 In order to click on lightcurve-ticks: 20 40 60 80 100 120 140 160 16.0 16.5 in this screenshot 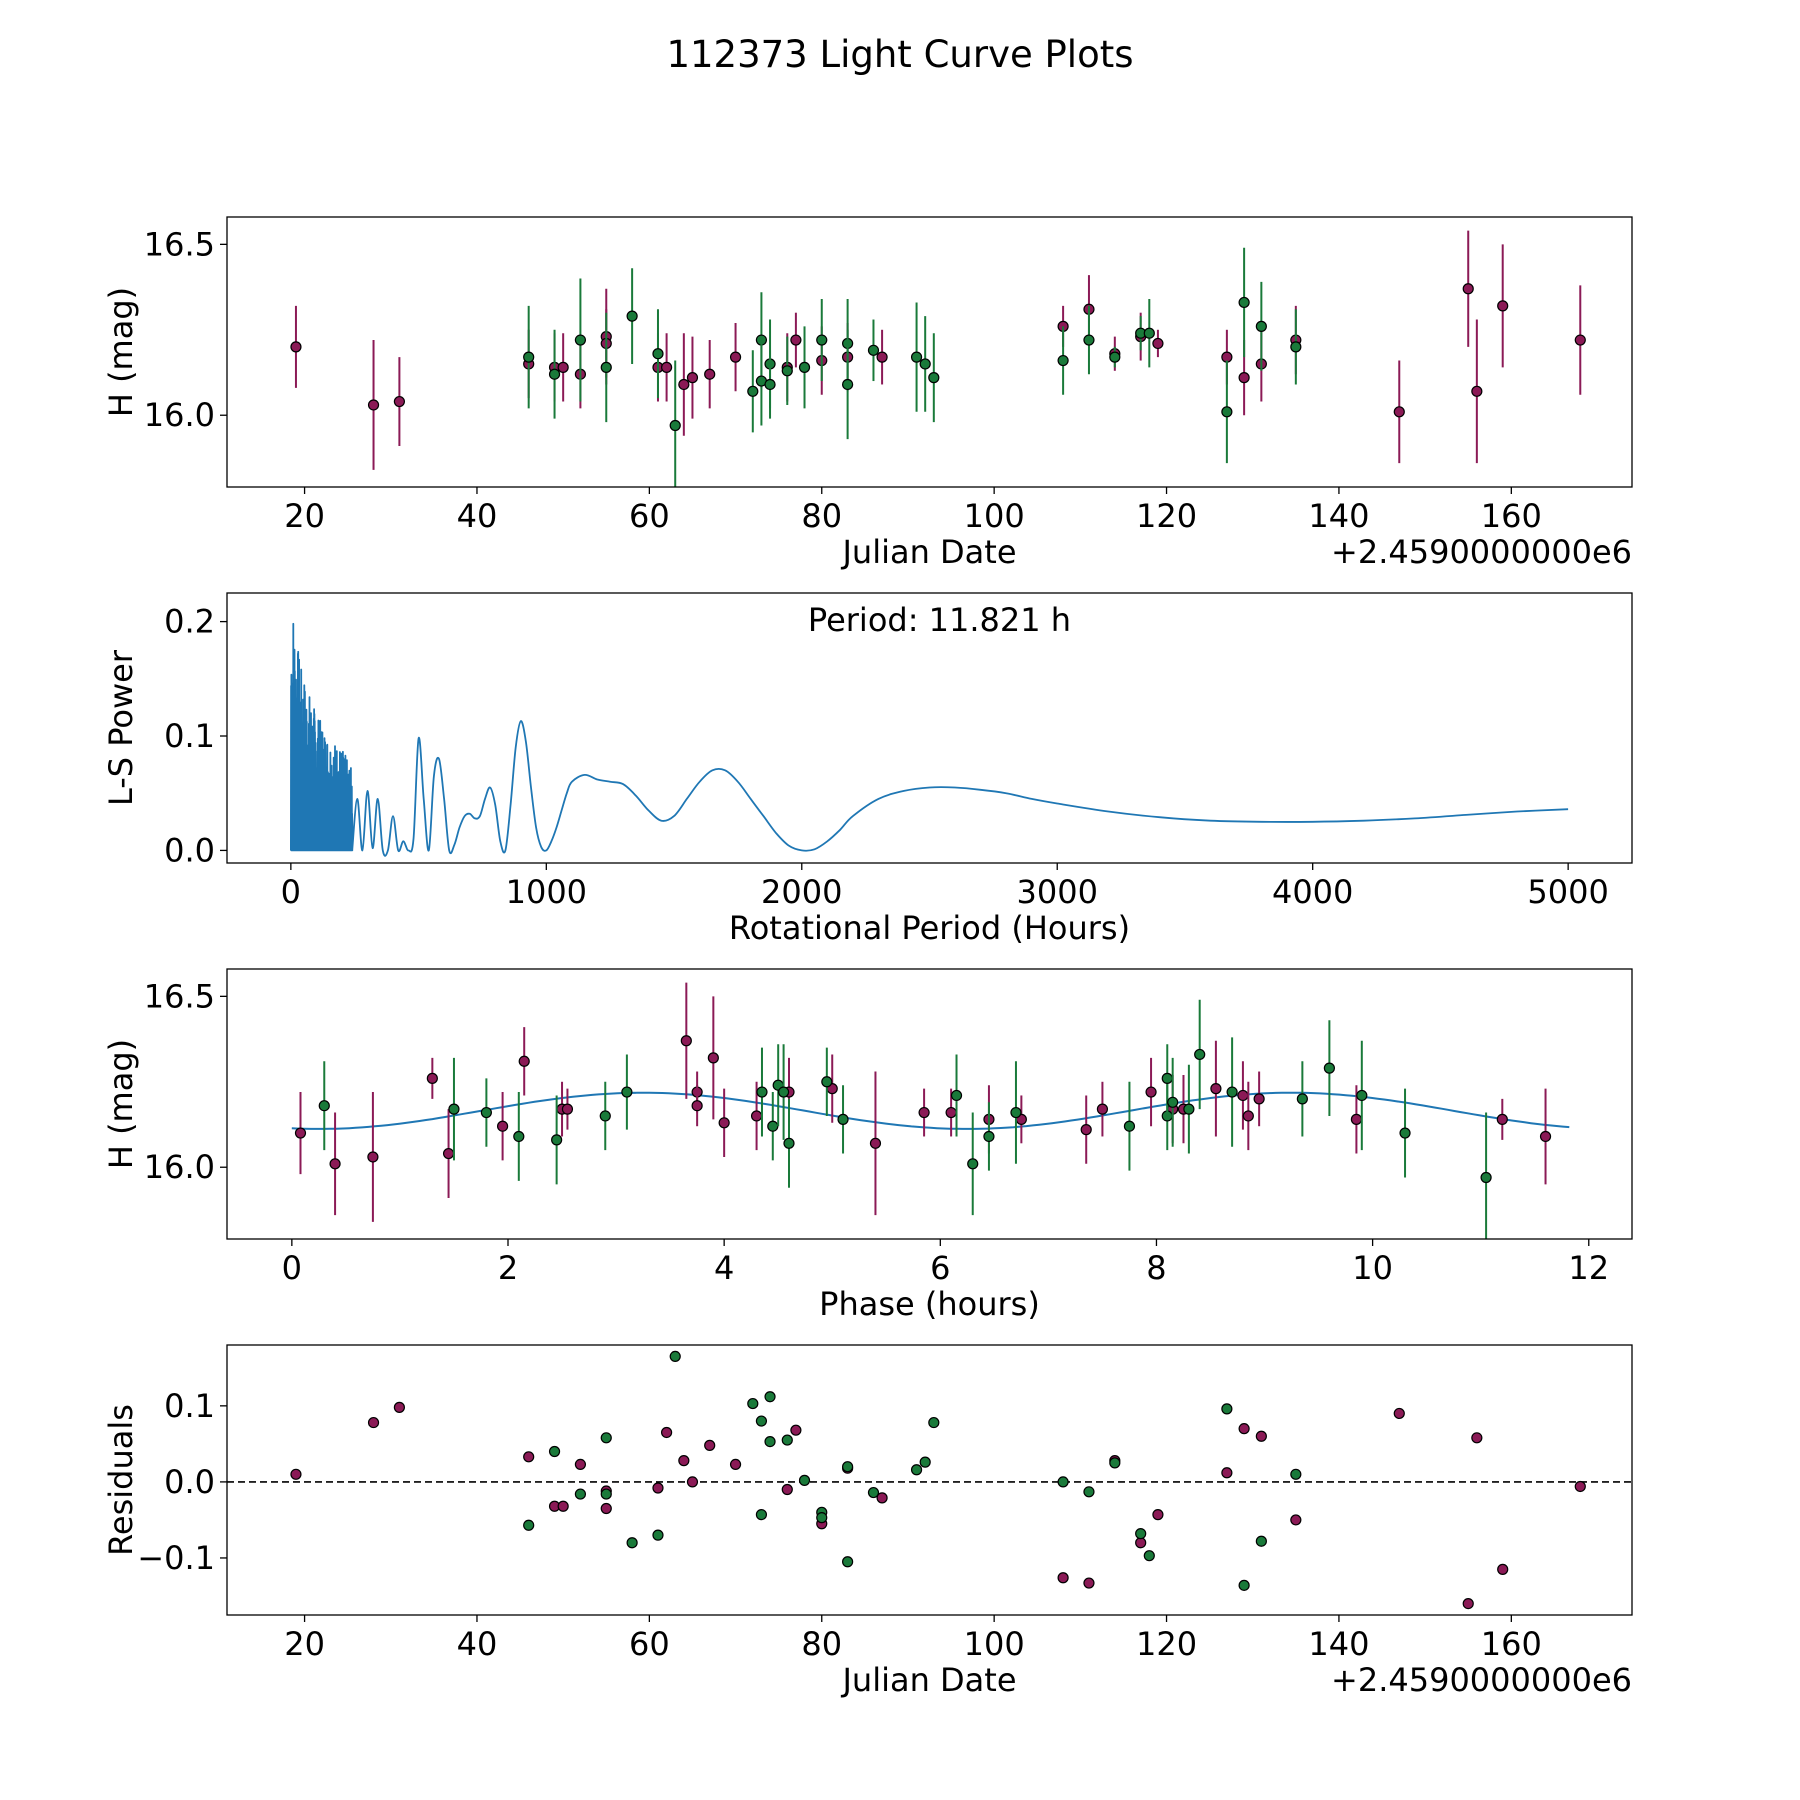, I will do `click(843, 380)`.